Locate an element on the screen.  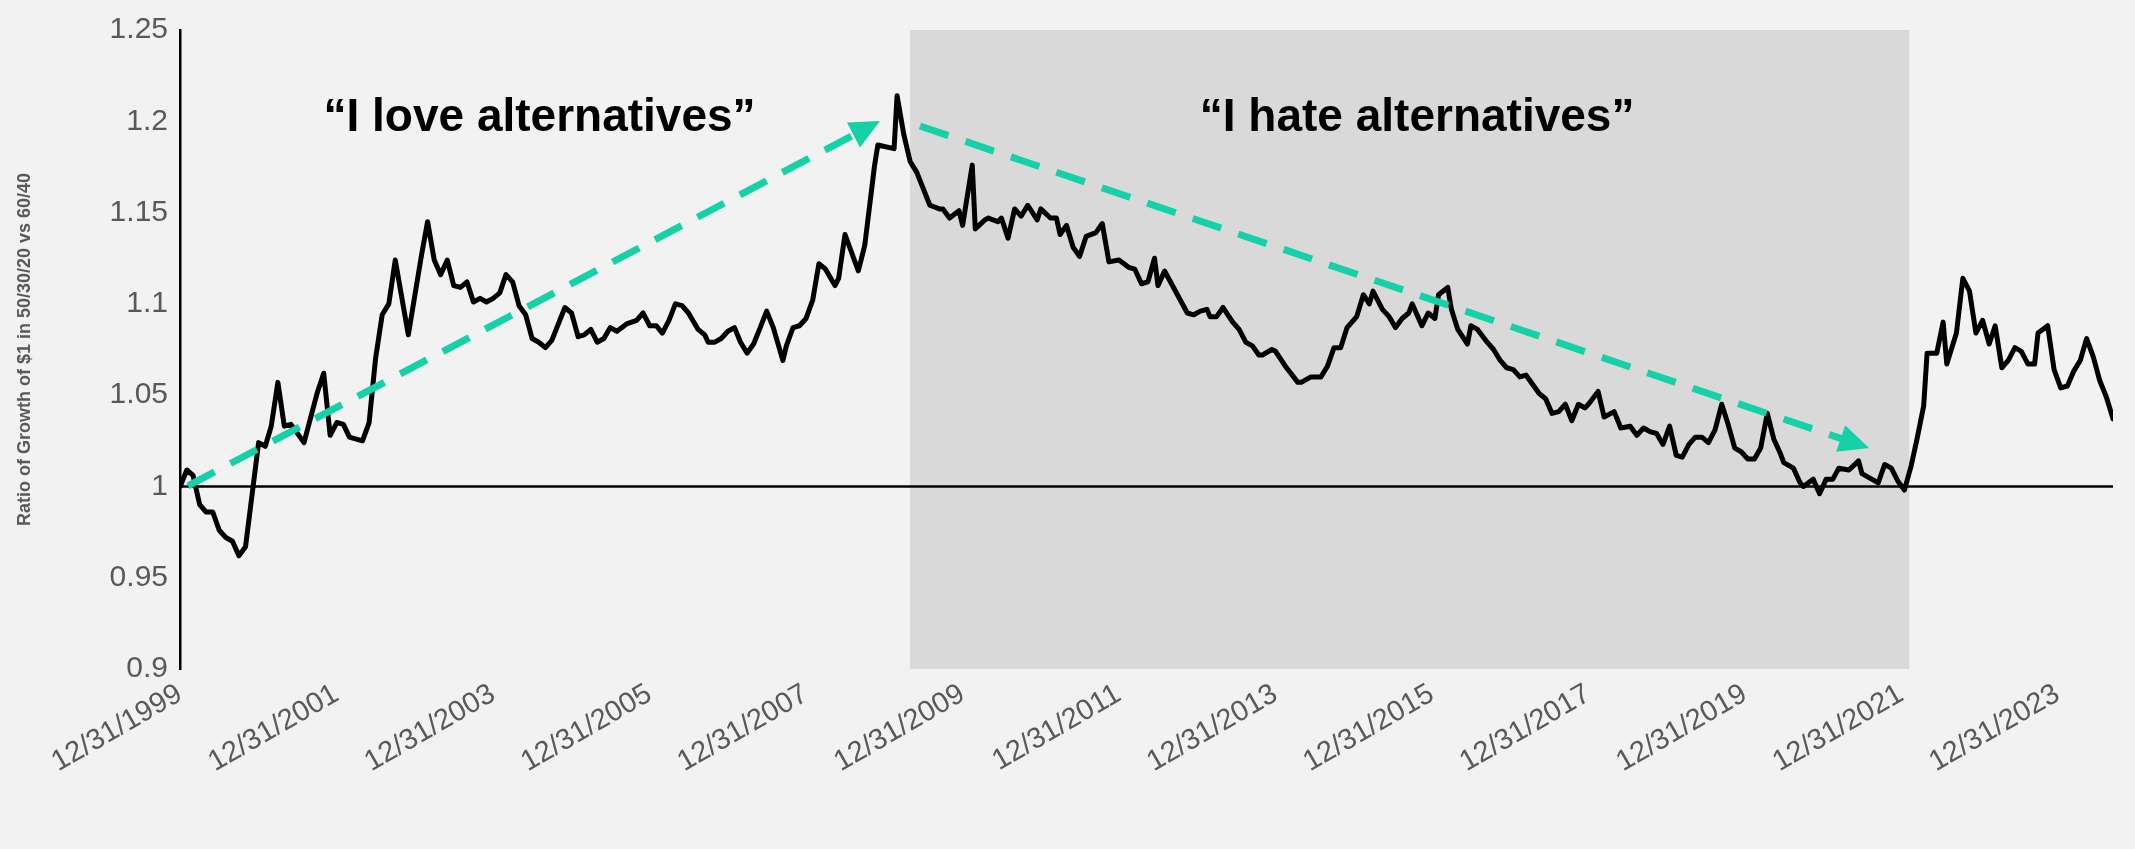
annotation: “I love alternatives” is located at coordinates (539, 114).